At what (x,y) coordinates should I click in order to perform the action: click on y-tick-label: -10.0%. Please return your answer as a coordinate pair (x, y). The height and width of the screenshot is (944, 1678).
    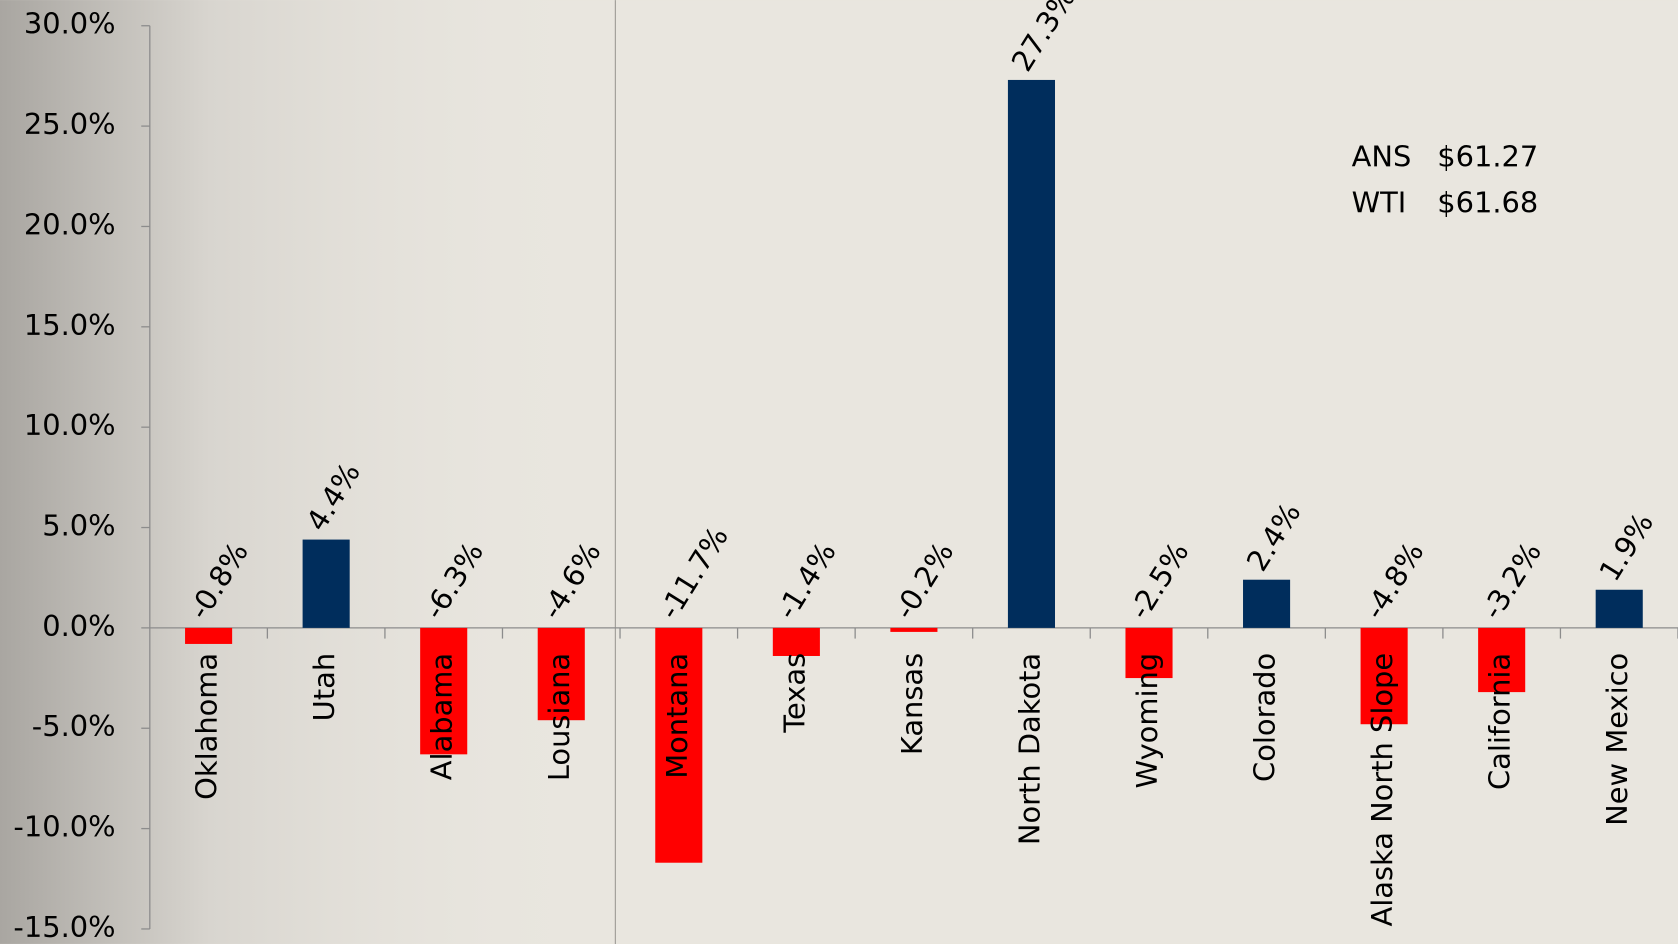
    Looking at the image, I should click on (64, 827).